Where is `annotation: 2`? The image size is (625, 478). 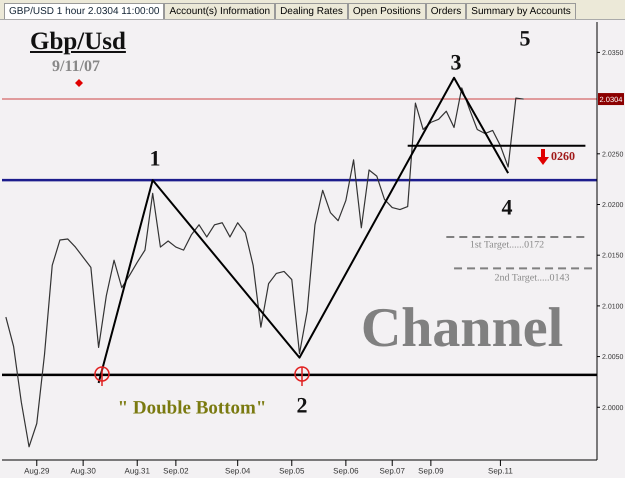 annotation: 2 is located at coordinates (302, 405).